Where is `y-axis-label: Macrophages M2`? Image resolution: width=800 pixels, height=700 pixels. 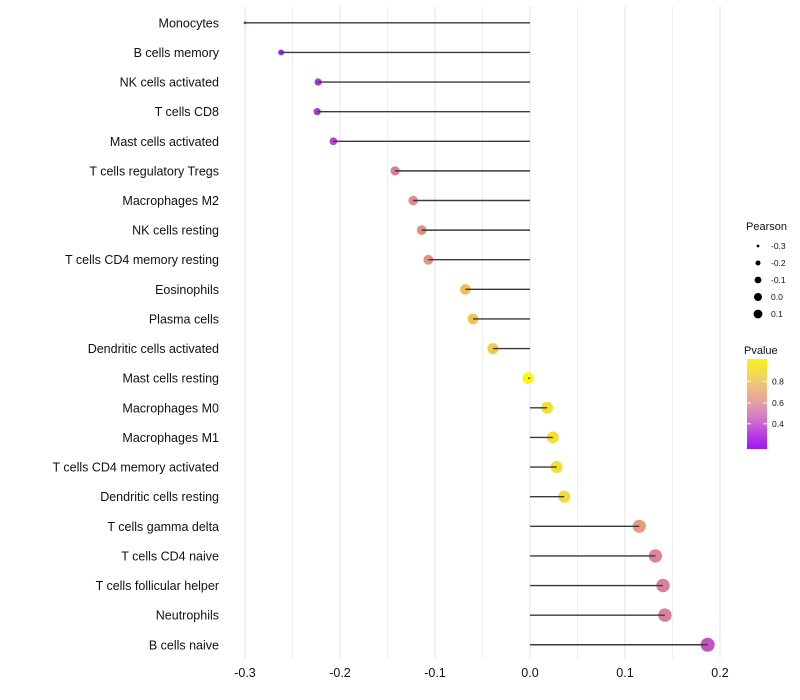 y-axis-label: Macrophages M2 is located at coordinates (170, 201).